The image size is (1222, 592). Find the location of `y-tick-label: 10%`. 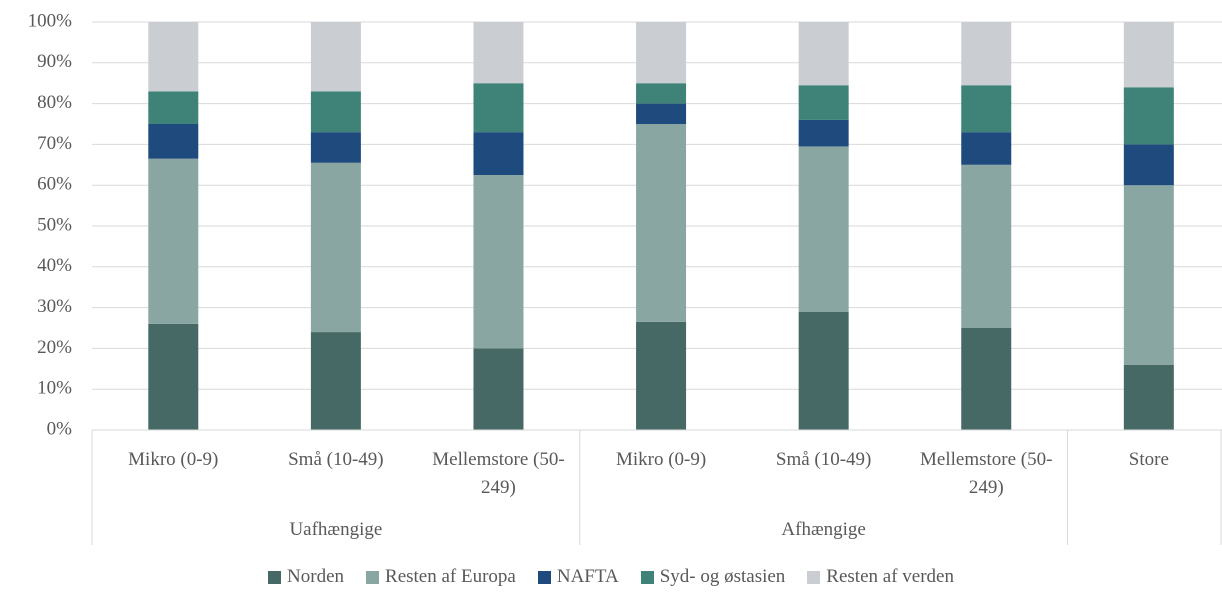

y-tick-label: 10% is located at coordinates (54, 388).